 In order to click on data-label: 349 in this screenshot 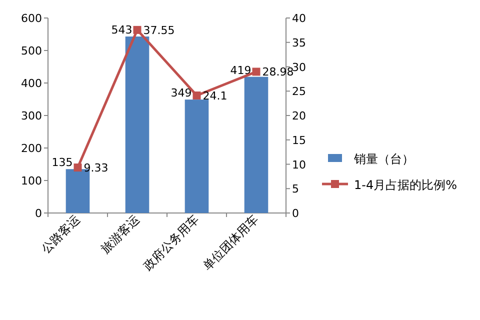, I will do `click(181, 93)`.